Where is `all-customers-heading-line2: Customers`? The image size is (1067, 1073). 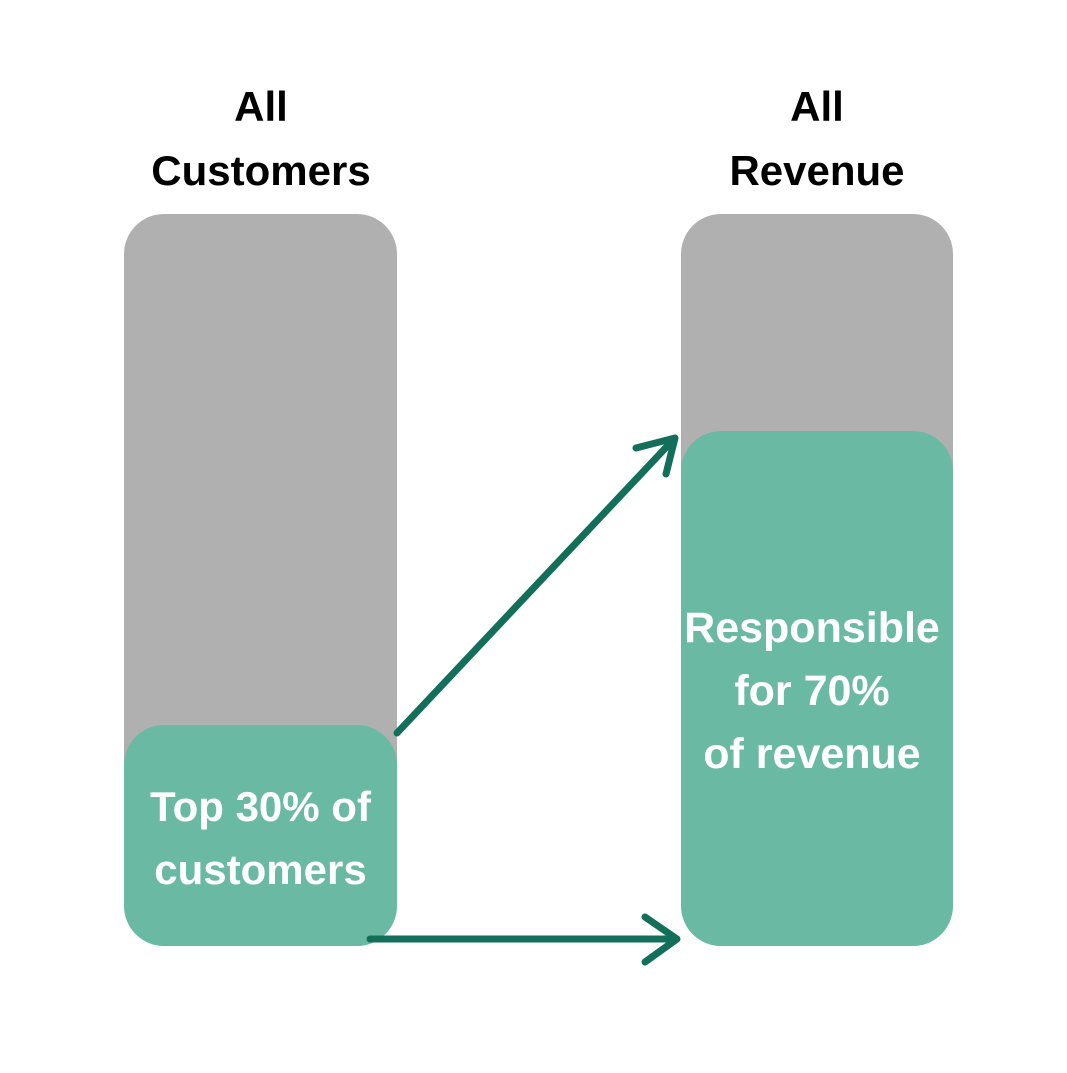
all-customers-heading-line2: Customers is located at coordinates (261, 170).